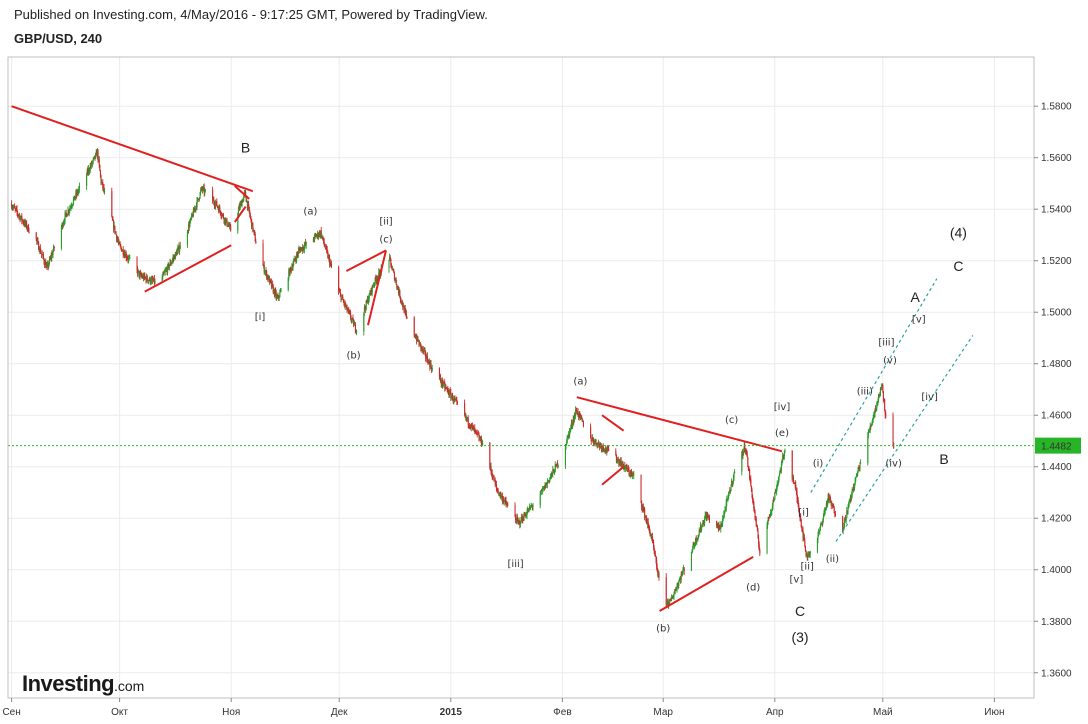 Image resolution: width=1088 pixels, height=724 pixels. Describe the element at coordinates (231, 712) in the screenshot. I see `x-tick-label: Ноя` at that location.